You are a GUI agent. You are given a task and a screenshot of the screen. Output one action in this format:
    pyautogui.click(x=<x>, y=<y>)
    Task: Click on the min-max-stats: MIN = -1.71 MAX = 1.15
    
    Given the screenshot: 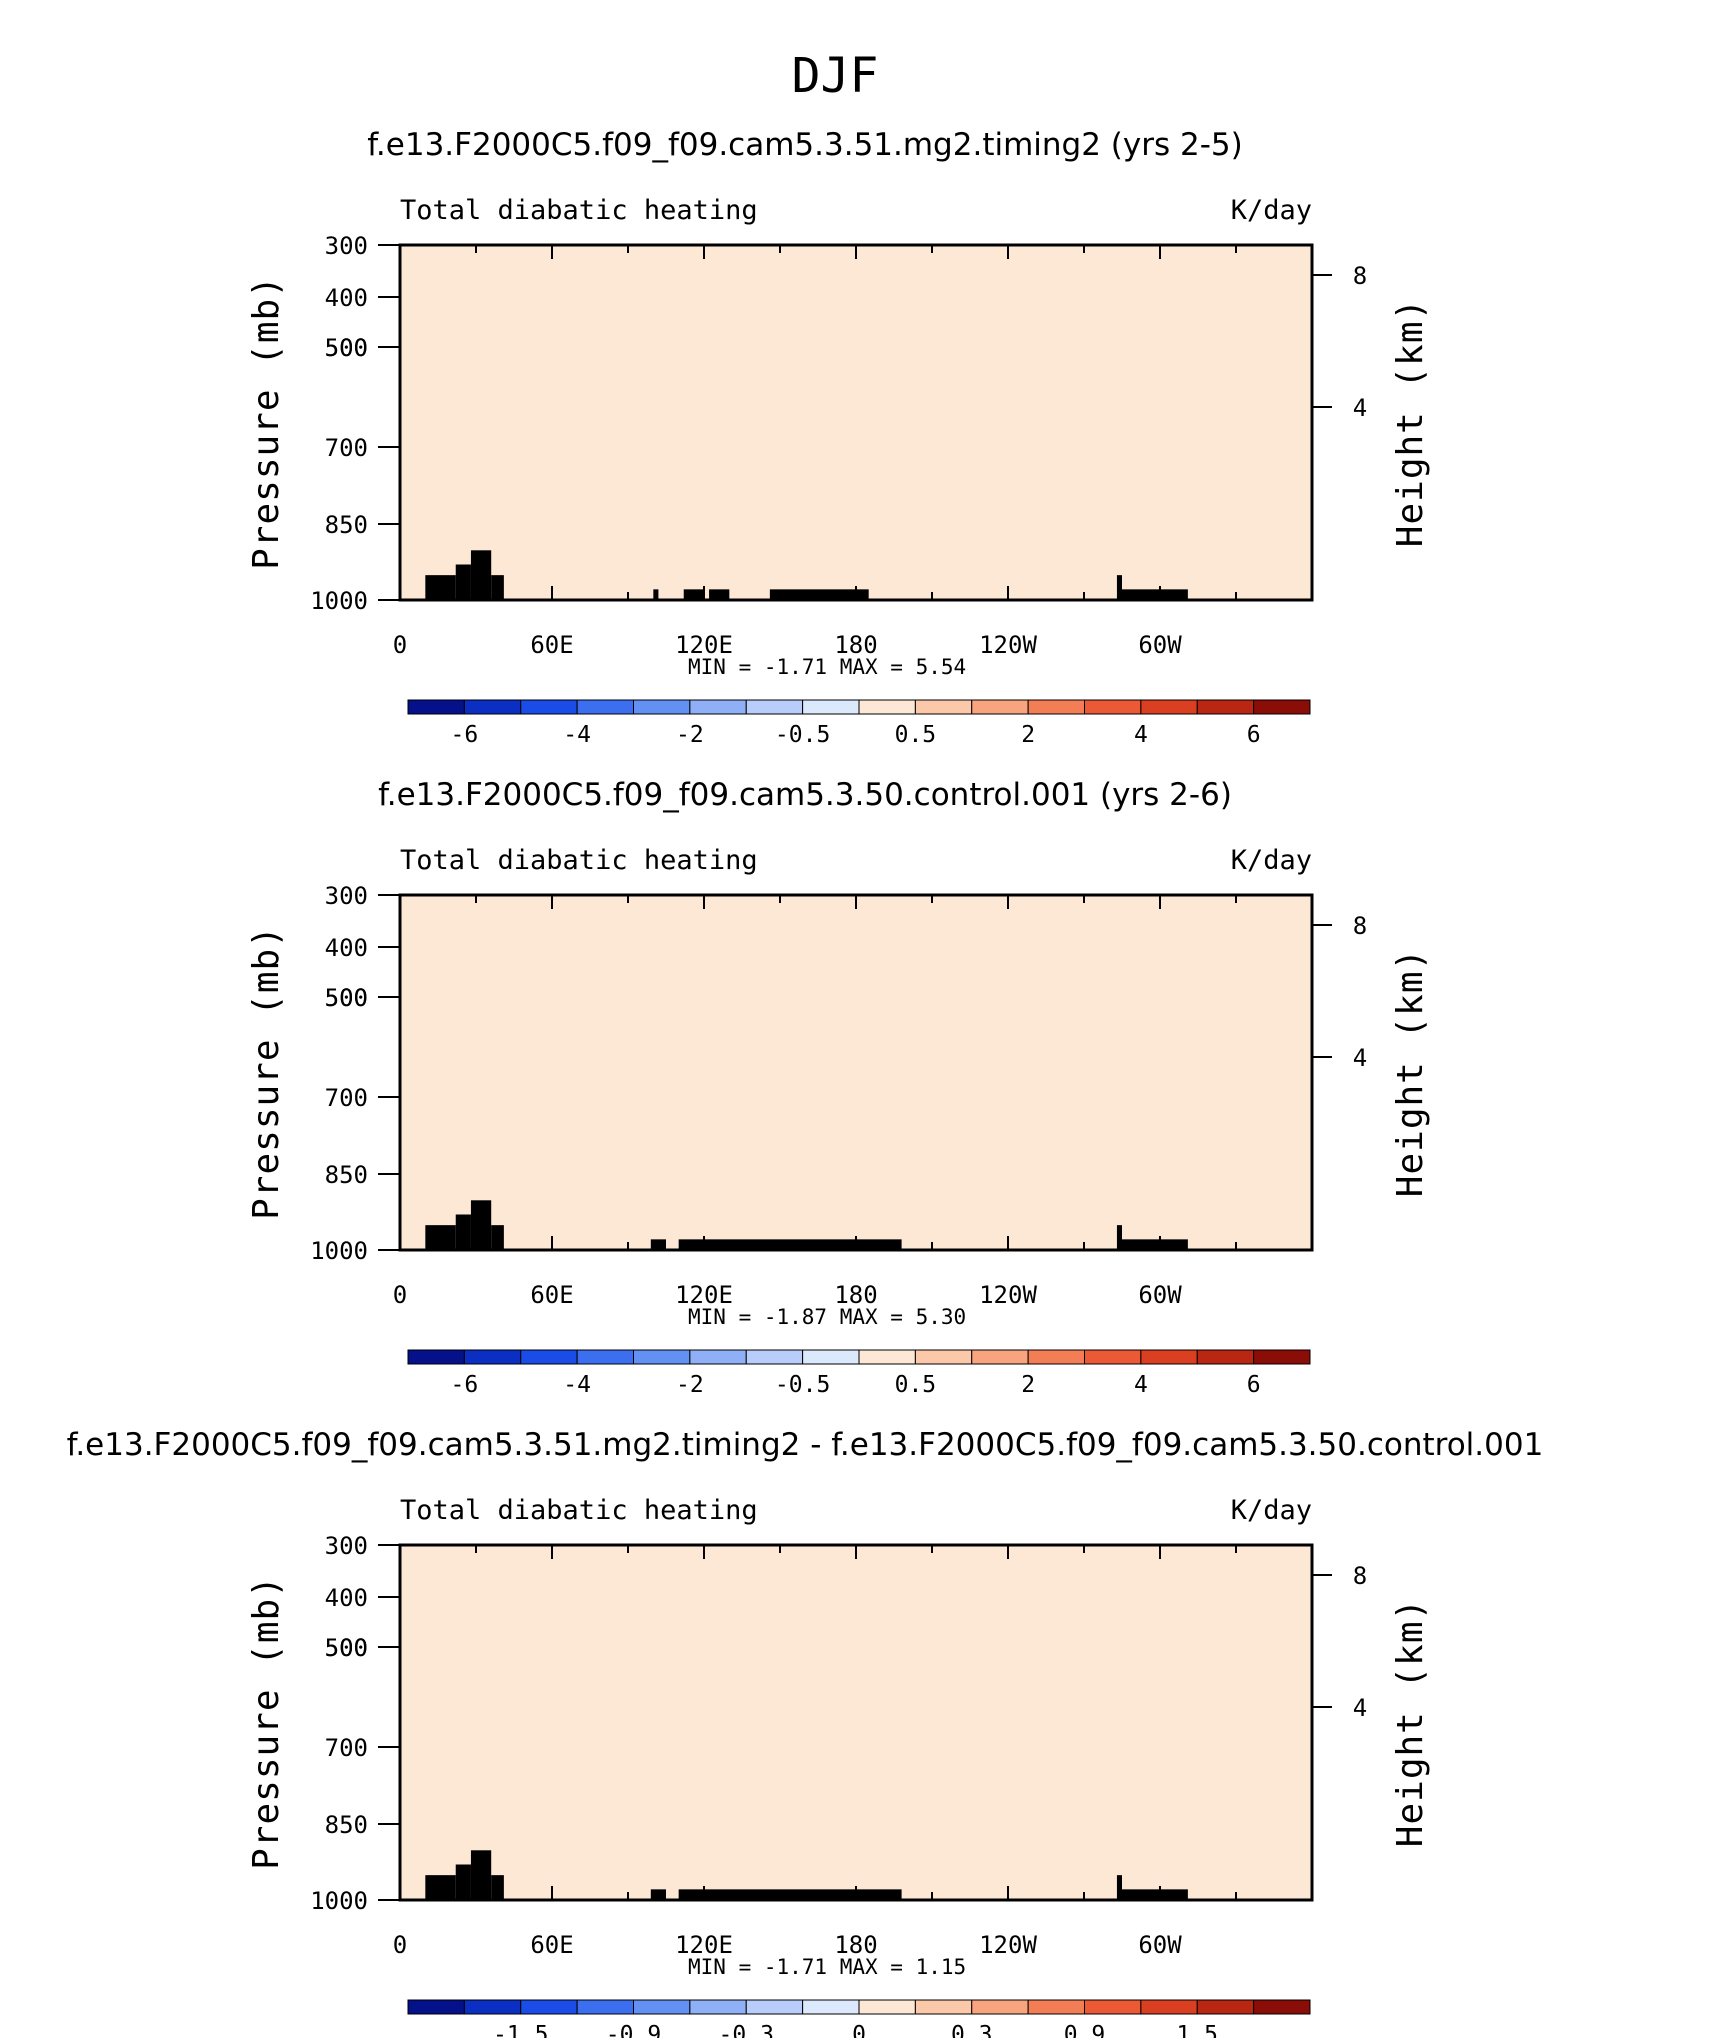 What is the action you would take?
    pyautogui.click(x=827, y=1967)
    